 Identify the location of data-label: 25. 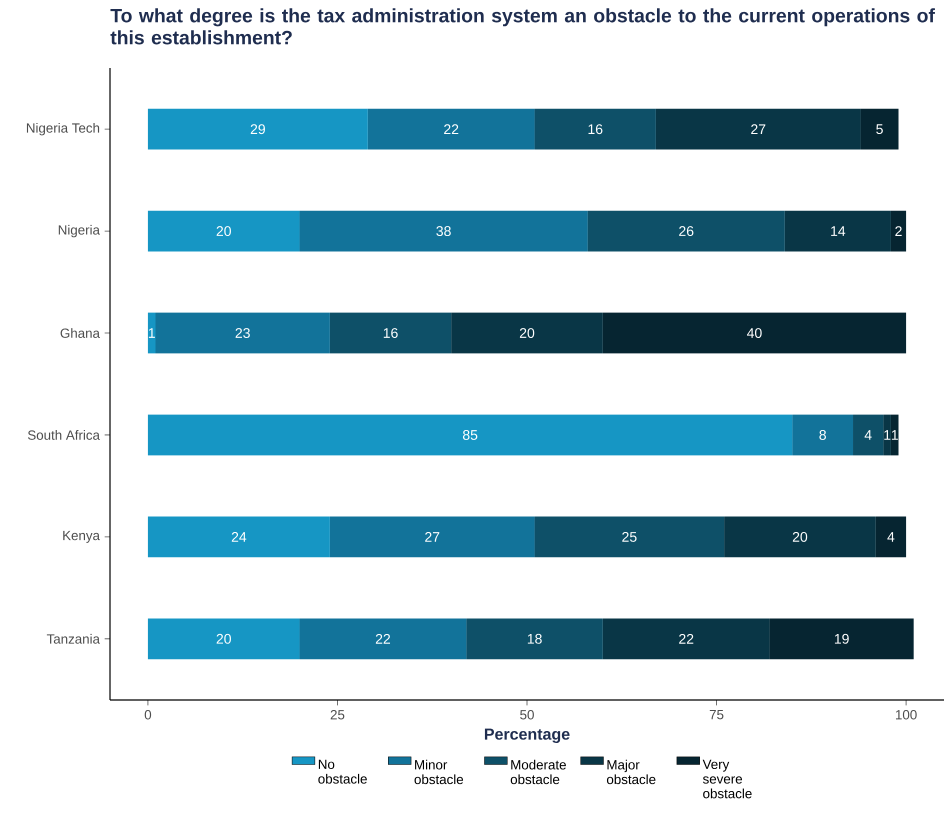
(629, 537).